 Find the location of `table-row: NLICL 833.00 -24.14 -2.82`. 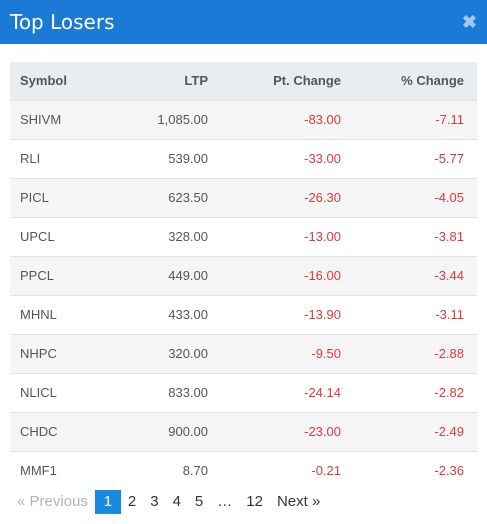

table-row: NLICL 833.00 -24.14 -2.82 is located at coordinates (243, 393).